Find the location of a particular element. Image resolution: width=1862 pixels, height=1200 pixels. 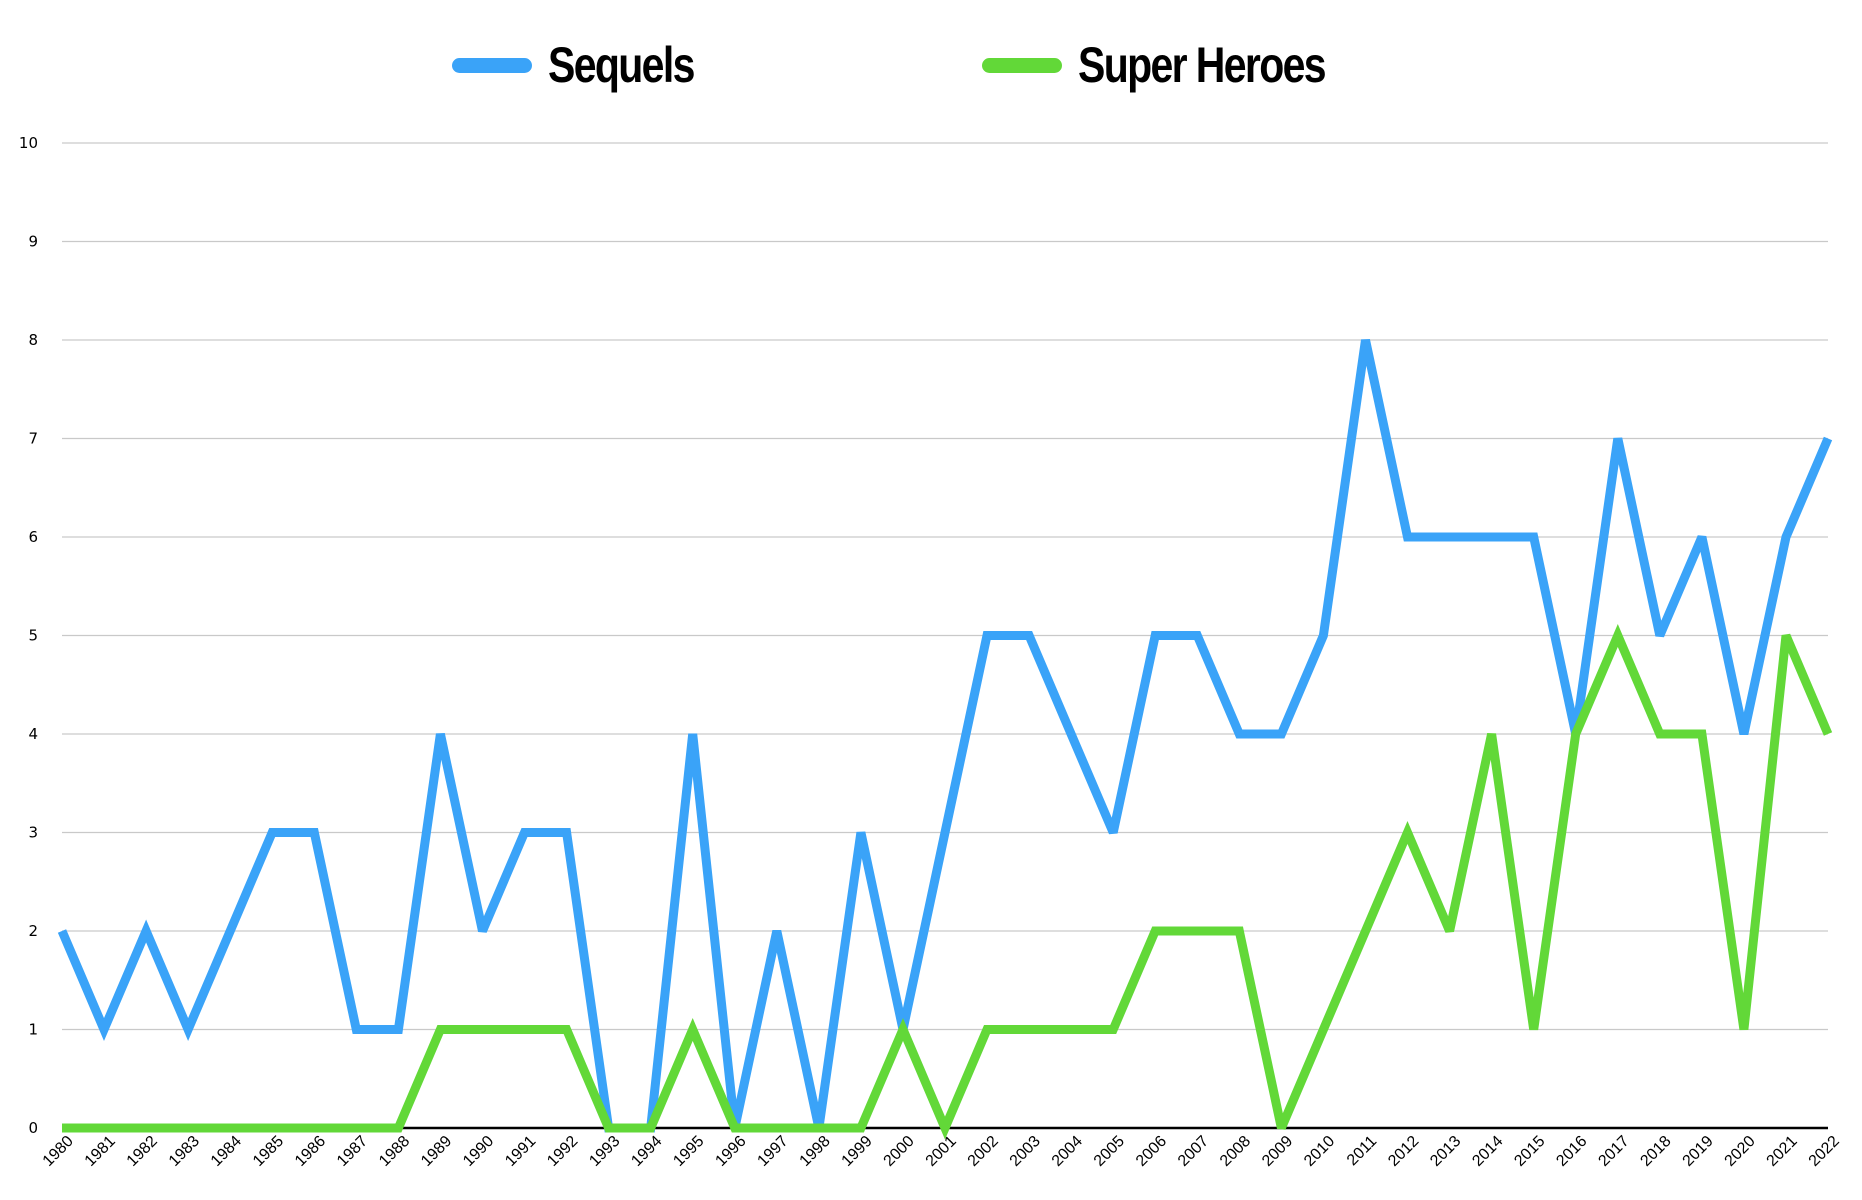

x-tick-label: 1998 is located at coordinates (814, 1151).